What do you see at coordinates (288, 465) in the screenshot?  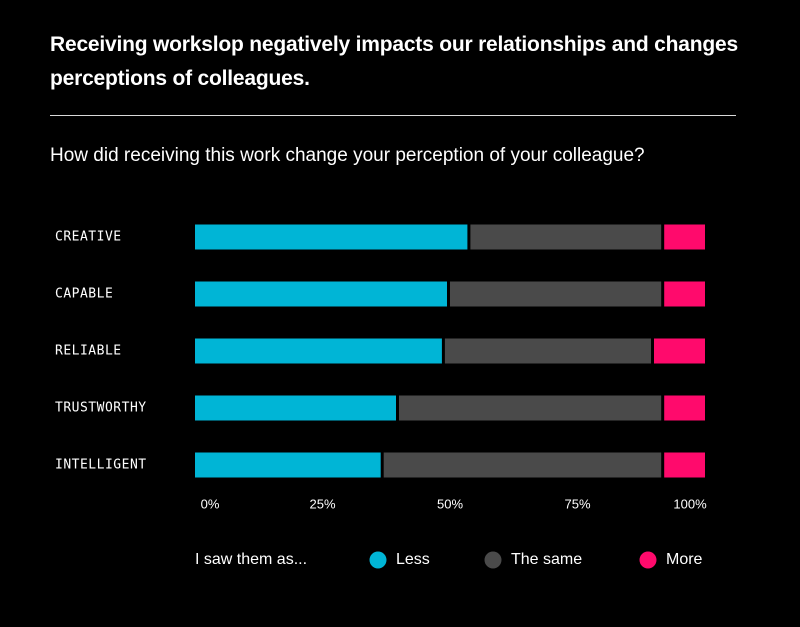 I see `bar-intelligent-less` at bounding box center [288, 465].